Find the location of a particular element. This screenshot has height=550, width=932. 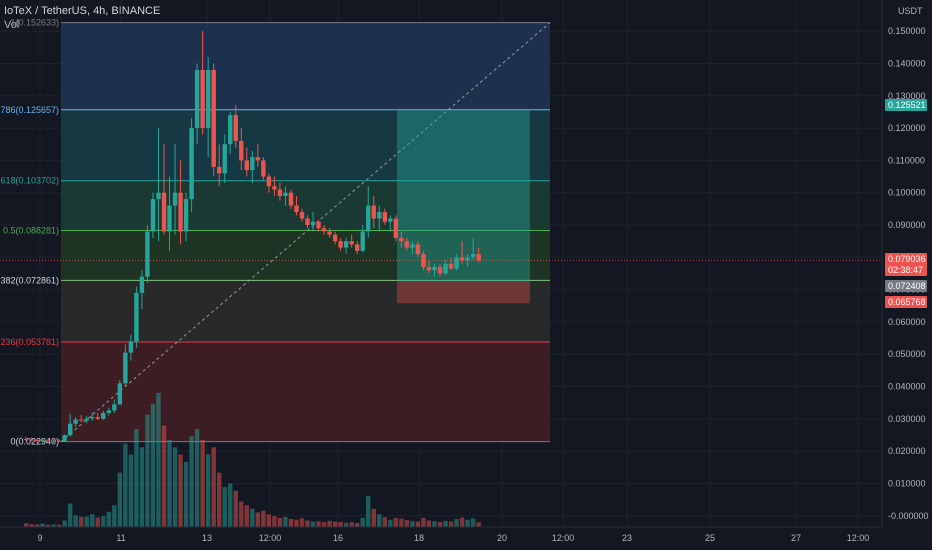

time-tick-label: 18 is located at coordinates (419, 538).